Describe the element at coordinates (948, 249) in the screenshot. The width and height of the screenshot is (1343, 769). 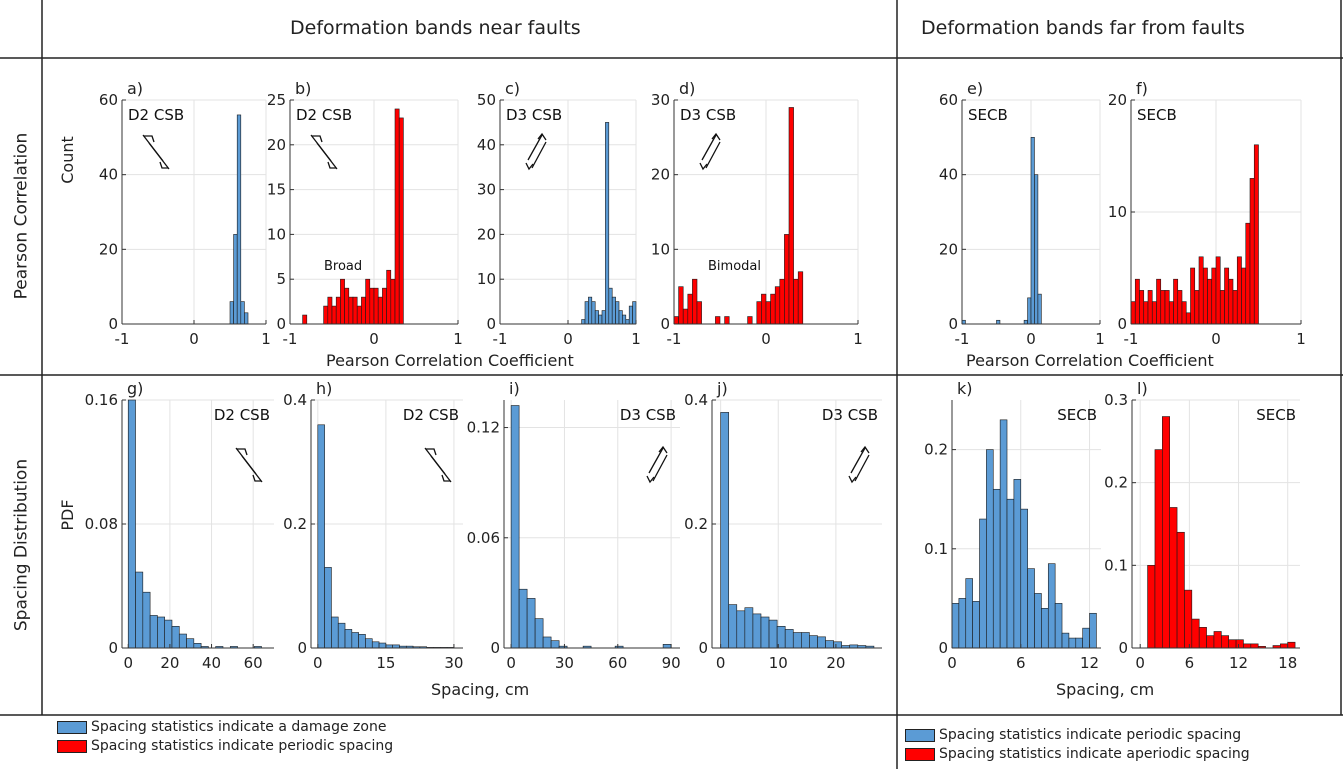
I see `y-tick-label: 20` at that location.